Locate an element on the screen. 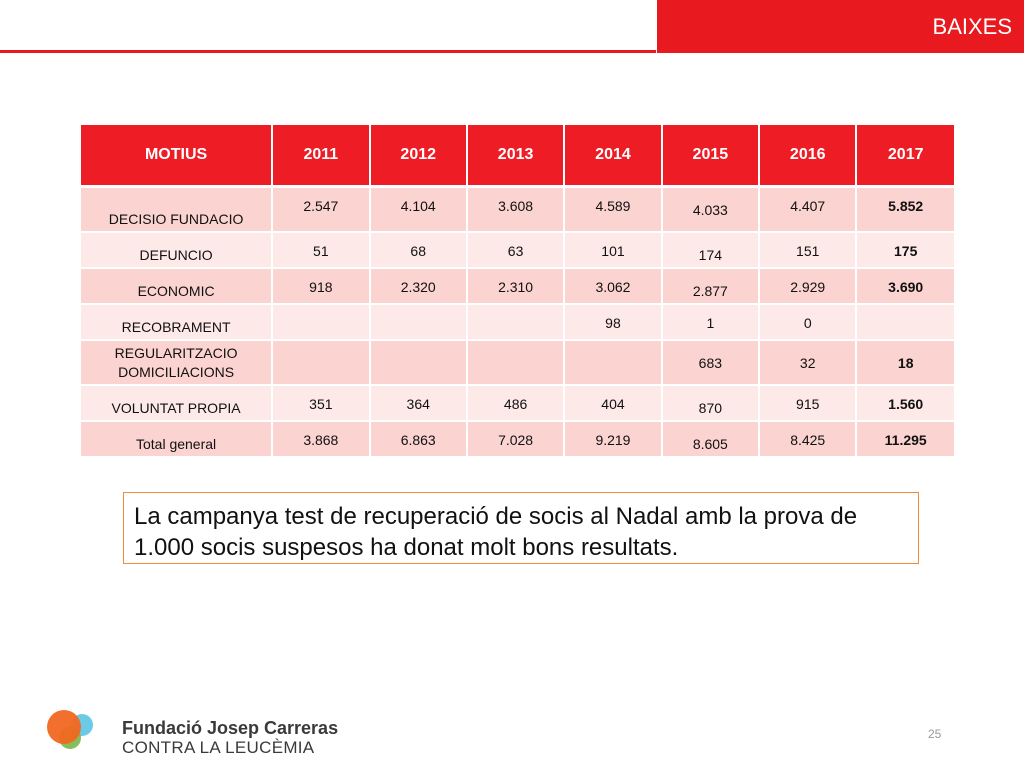 The image size is (1024, 768). cell-2012: 6.863 is located at coordinates (419, 440).